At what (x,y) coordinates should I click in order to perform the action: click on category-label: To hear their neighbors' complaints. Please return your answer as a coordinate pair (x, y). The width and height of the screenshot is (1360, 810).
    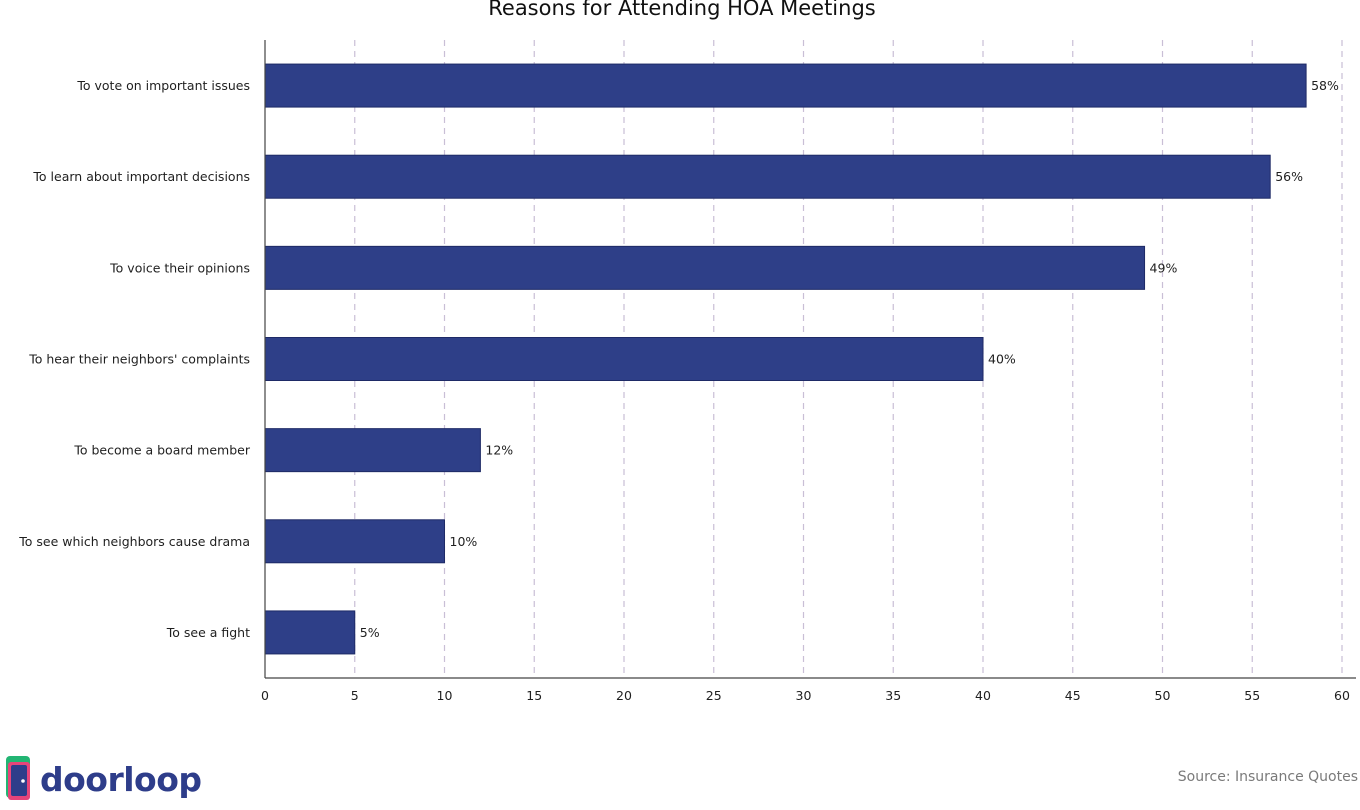
    Looking at the image, I should click on (139, 359).